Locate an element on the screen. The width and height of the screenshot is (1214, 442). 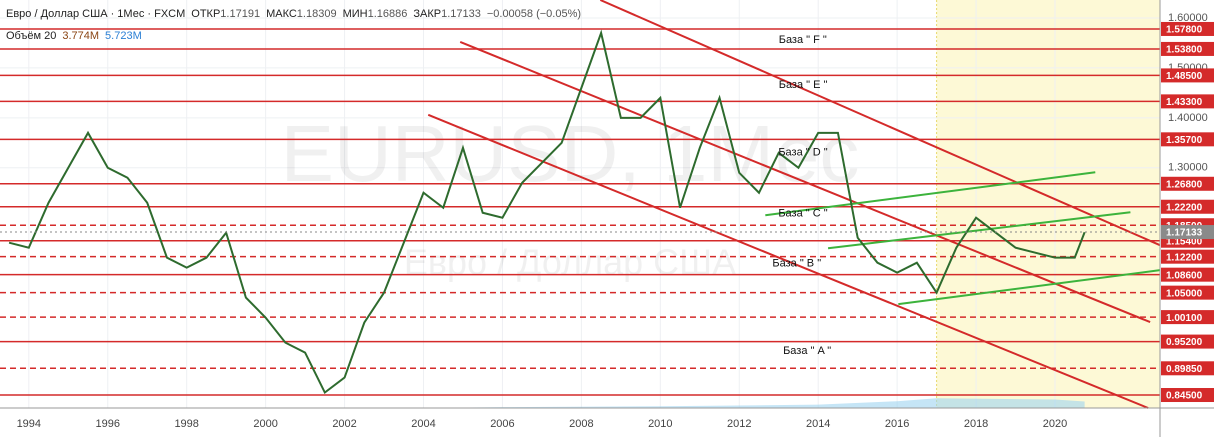
header-text: ЗАКР is located at coordinates (427, 14).